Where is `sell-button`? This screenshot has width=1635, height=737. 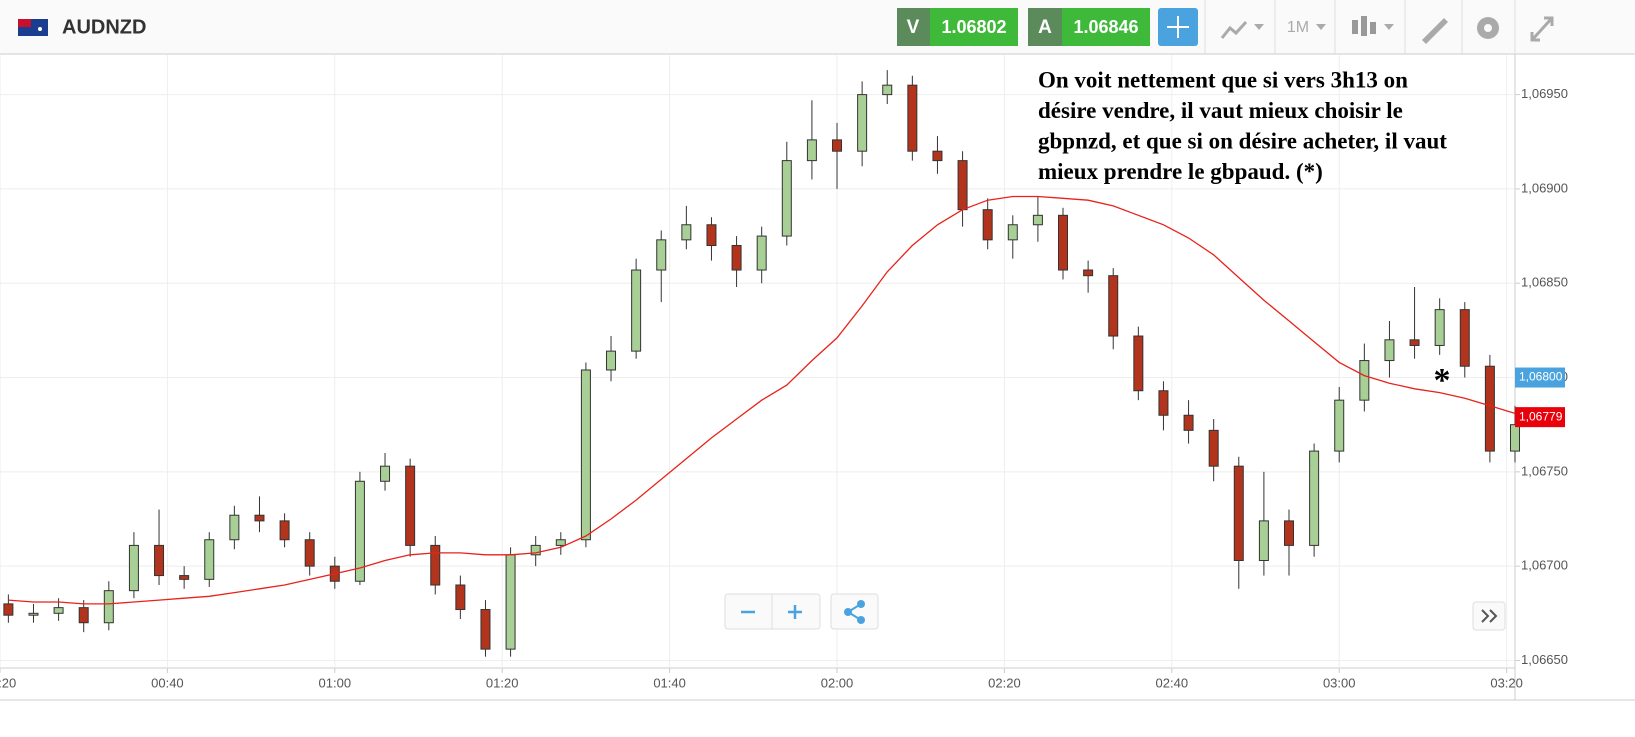 sell-button is located at coordinates (913, 27).